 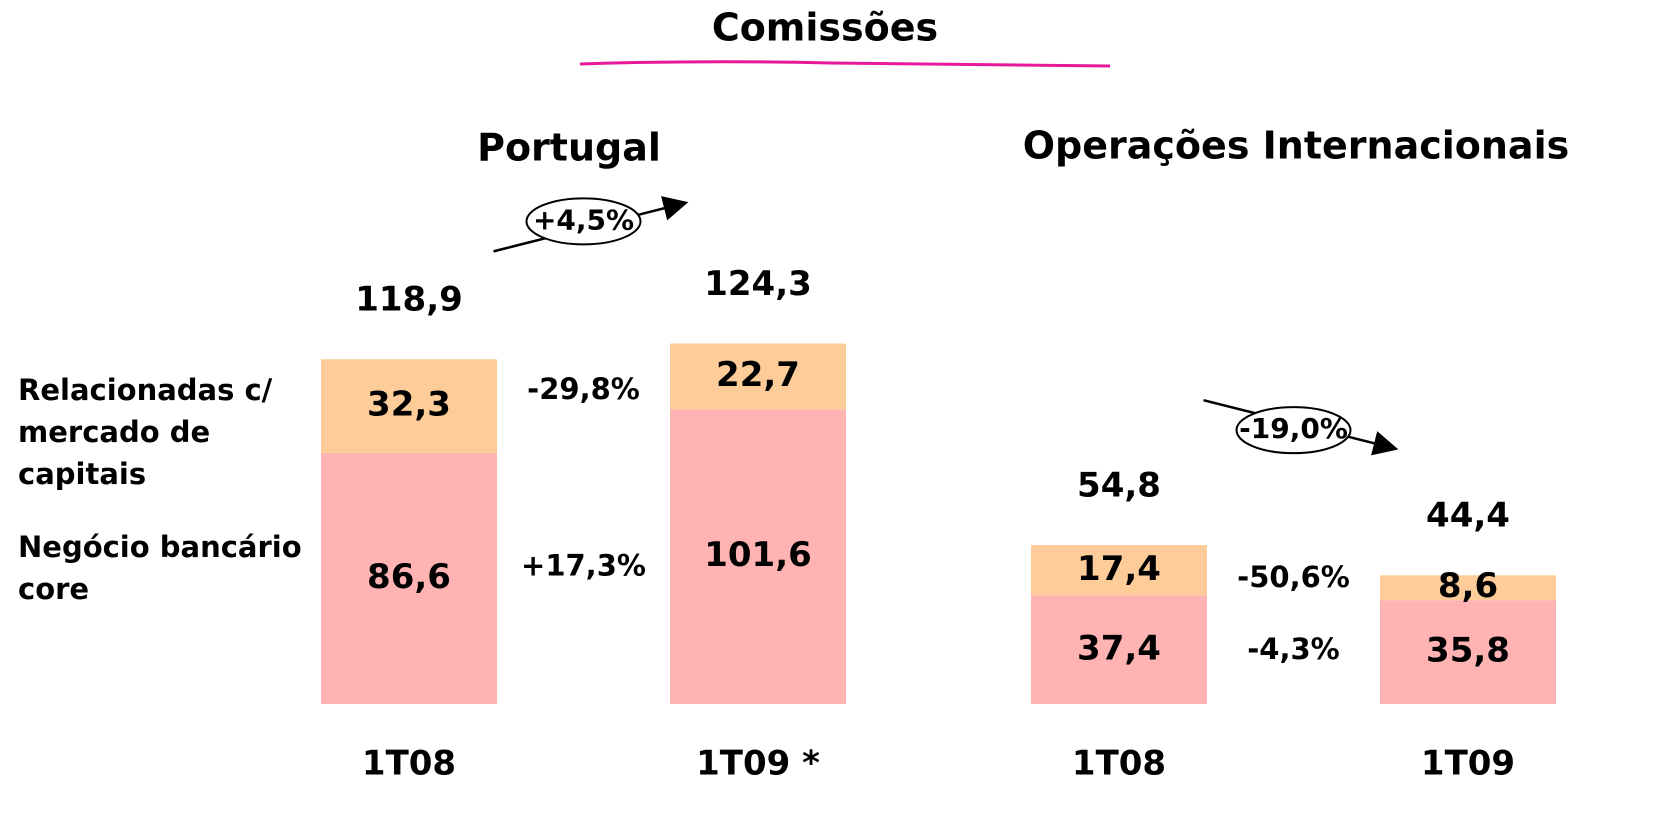 I want to click on change-label: -4,3%, so click(x=1293, y=649).